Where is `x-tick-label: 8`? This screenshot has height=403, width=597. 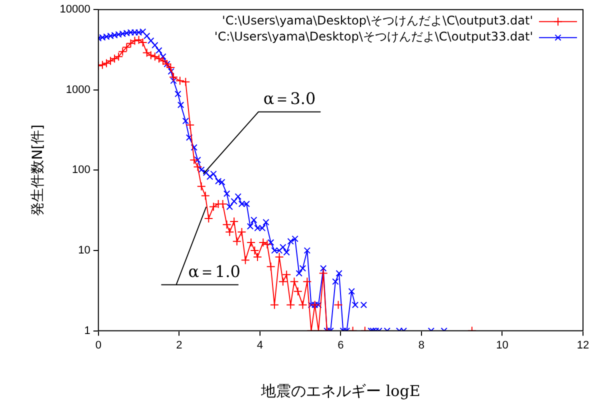
x-tick-label: 8 is located at coordinates (421, 345).